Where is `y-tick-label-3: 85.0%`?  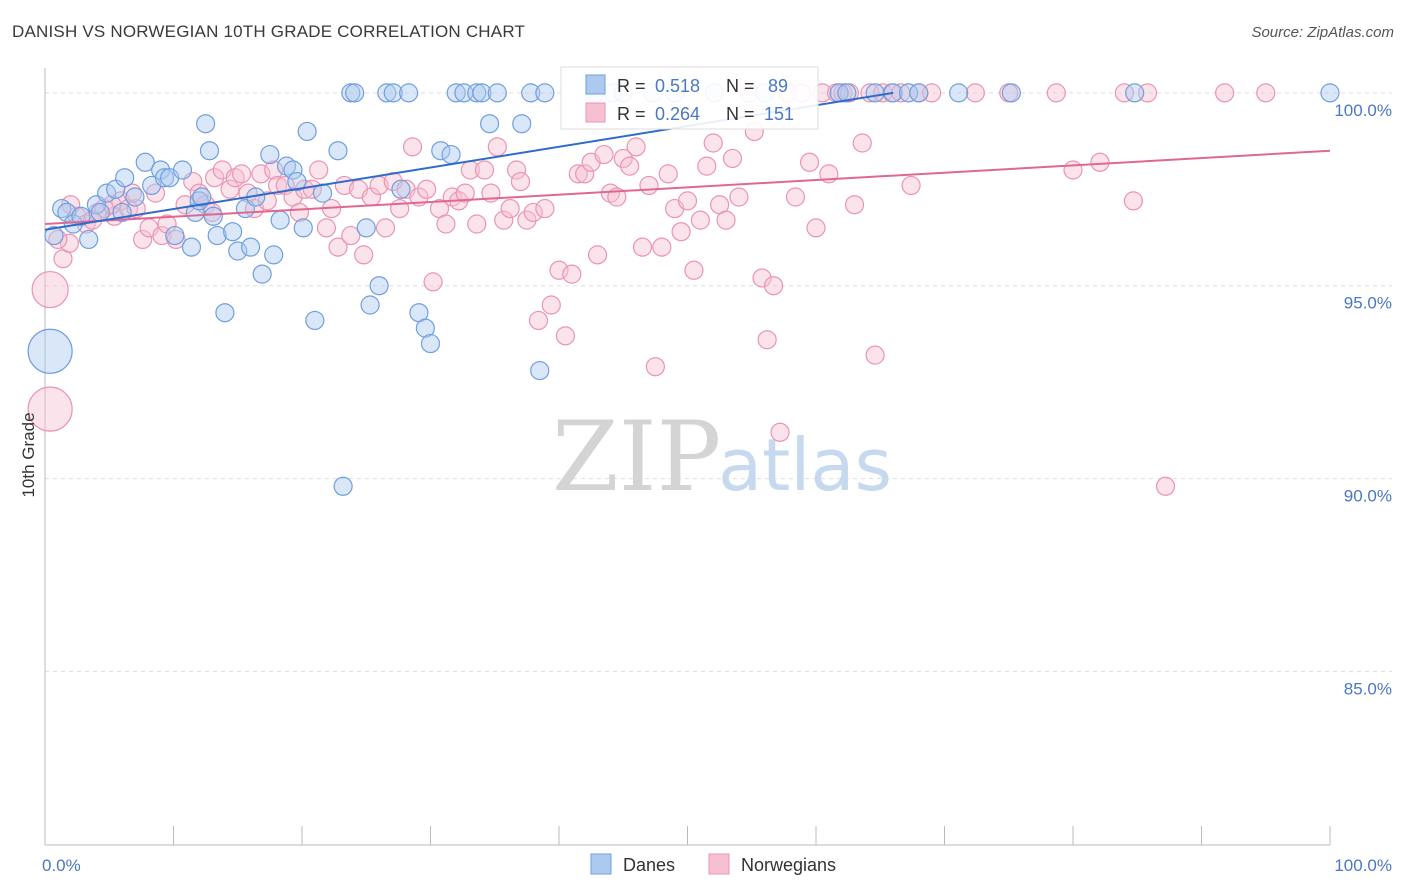 y-tick-label-3: 85.0% is located at coordinates (1368, 688).